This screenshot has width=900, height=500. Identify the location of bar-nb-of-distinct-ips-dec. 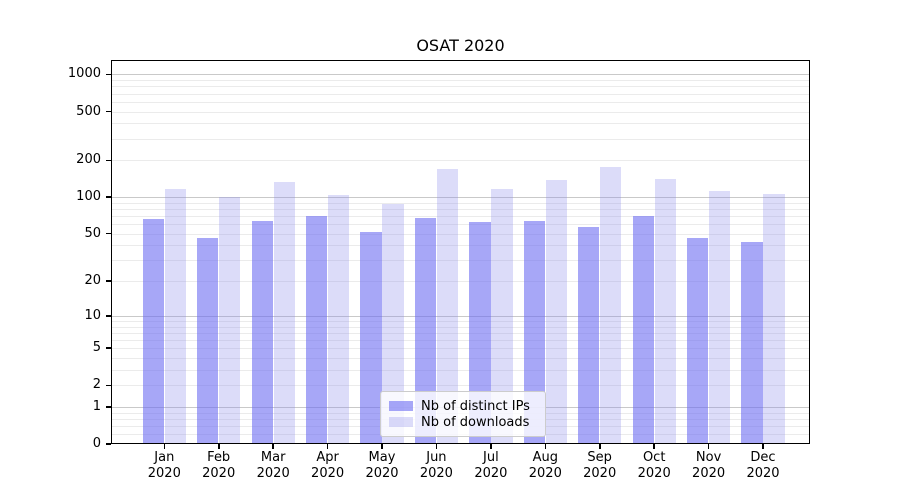
(752, 342).